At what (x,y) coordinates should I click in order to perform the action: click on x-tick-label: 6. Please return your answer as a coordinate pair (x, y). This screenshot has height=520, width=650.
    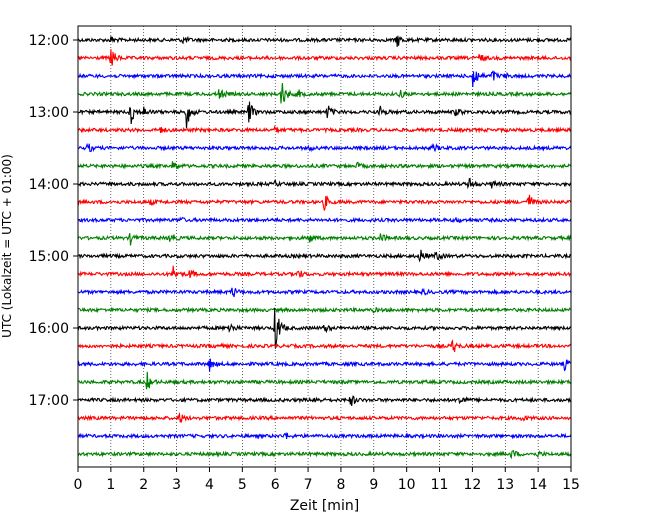
    Looking at the image, I should click on (275, 485).